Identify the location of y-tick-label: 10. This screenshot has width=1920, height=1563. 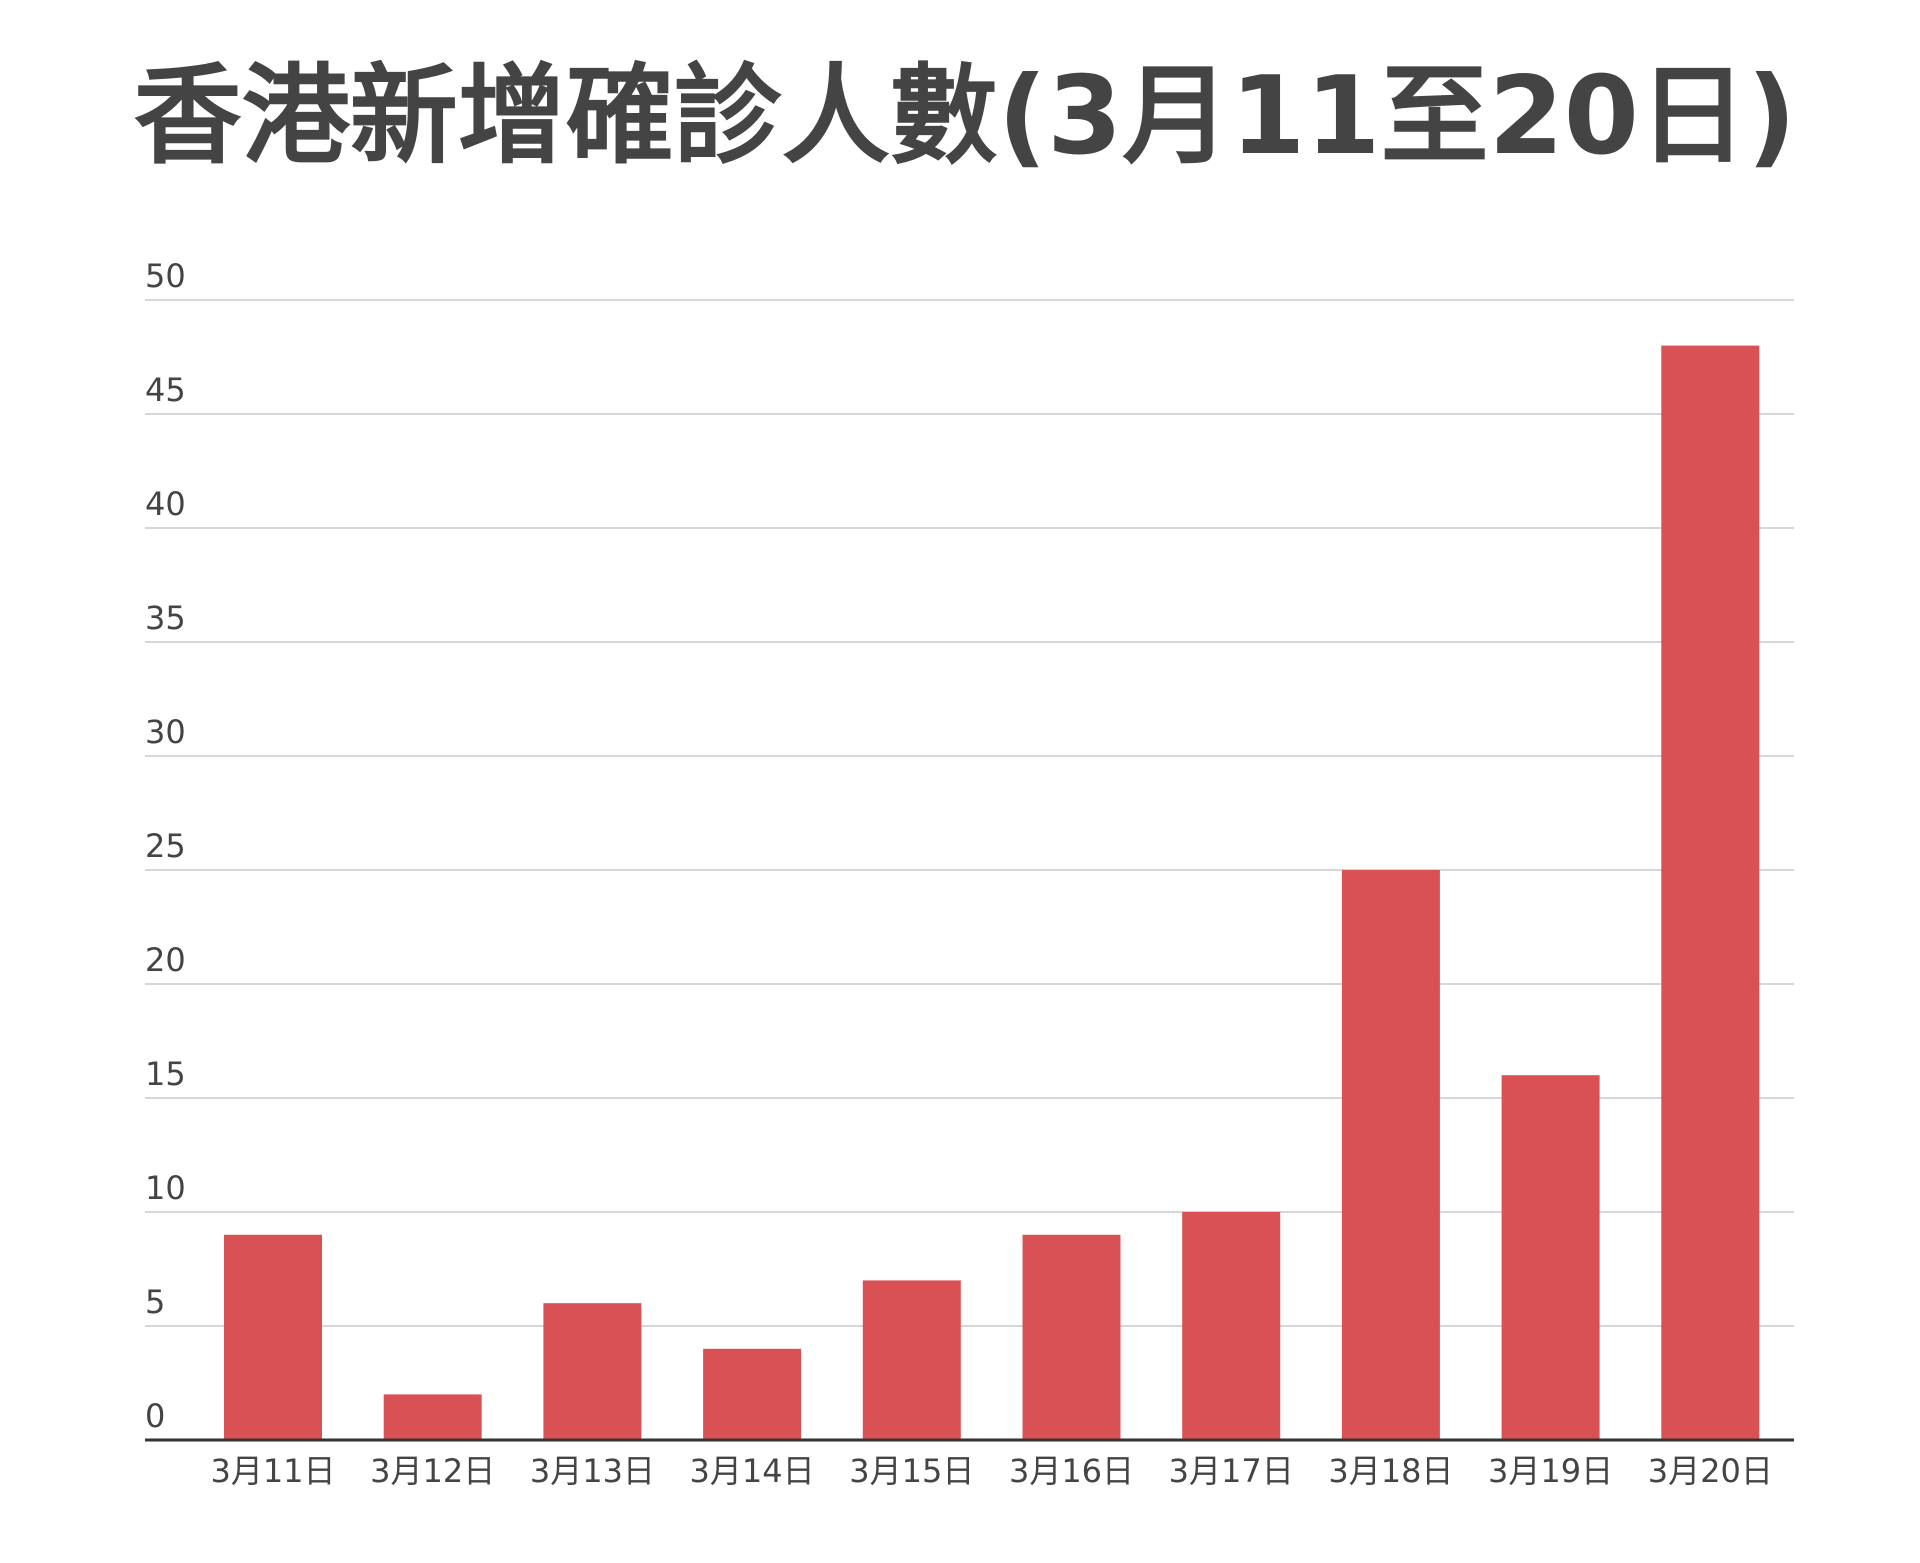
(165, 1188).